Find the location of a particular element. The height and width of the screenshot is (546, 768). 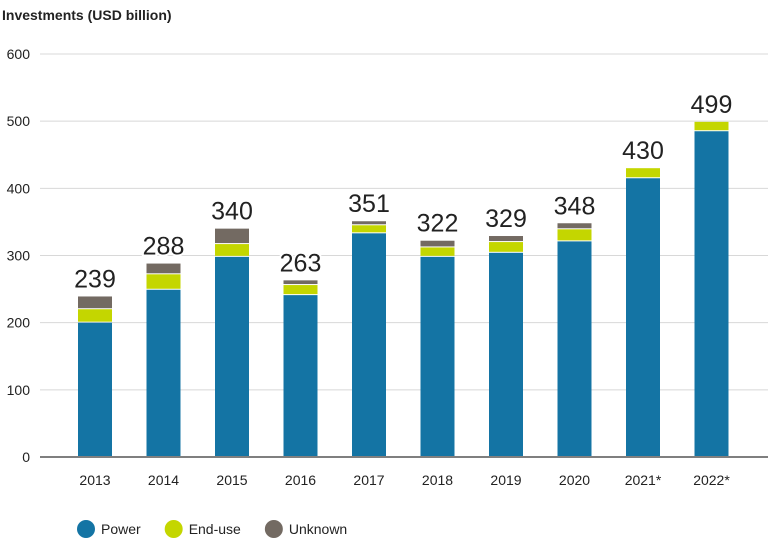

legend-label: Unknown is located at coordinates (318, 529).